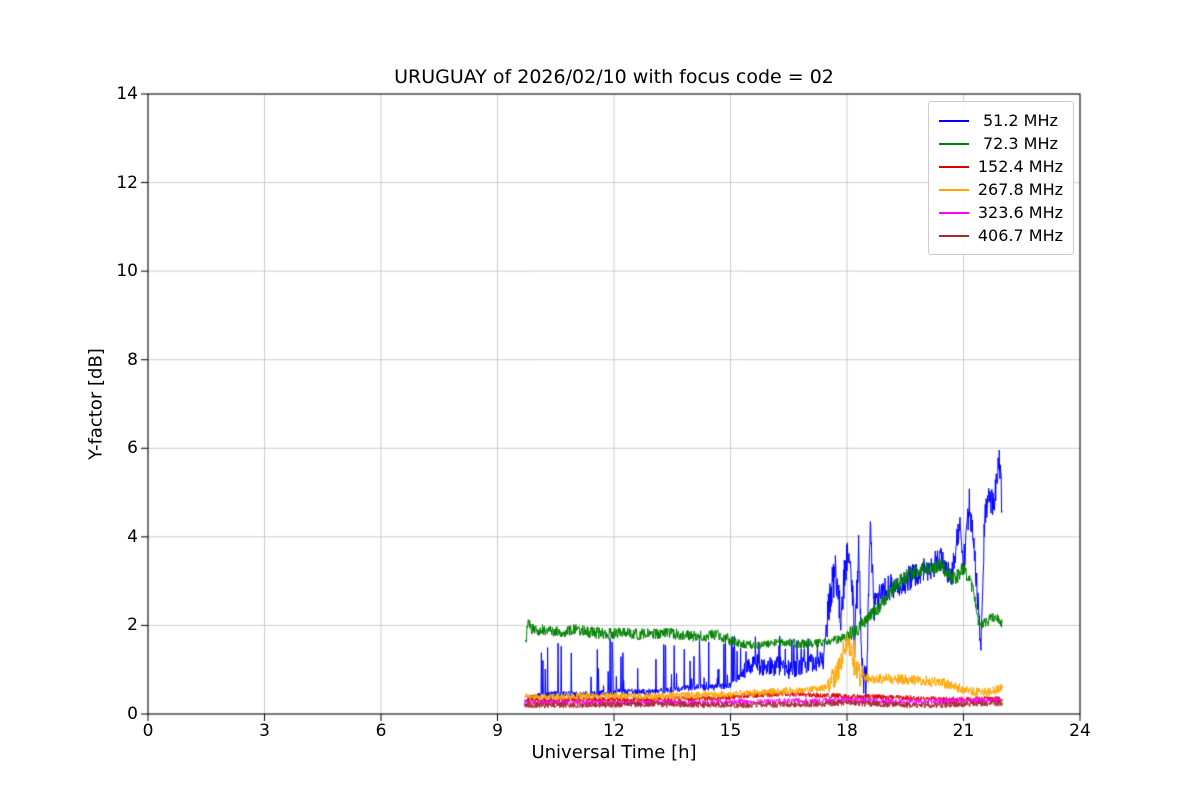 Image resolution: width=1200 pixels, height=800 pixels. What do you see at coordinates (614, 731) in the screenshot?
I see `x-tick-label: 12` at bounding box center [614, 731].